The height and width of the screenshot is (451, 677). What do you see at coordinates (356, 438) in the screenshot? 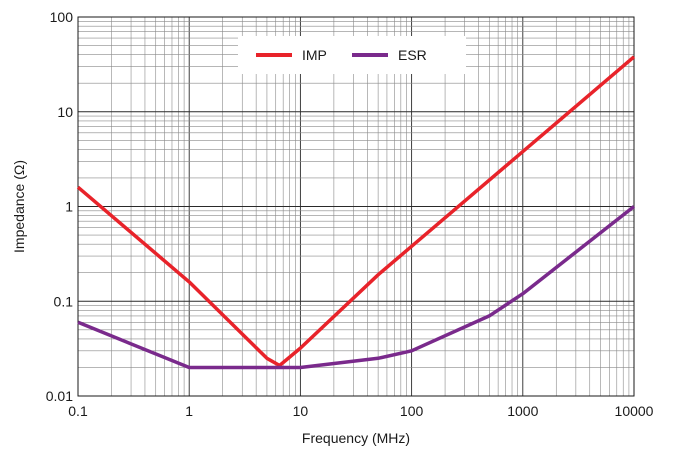
I see `x-axis-title: Frequency (MHz)` at bounding box center [356, 438].